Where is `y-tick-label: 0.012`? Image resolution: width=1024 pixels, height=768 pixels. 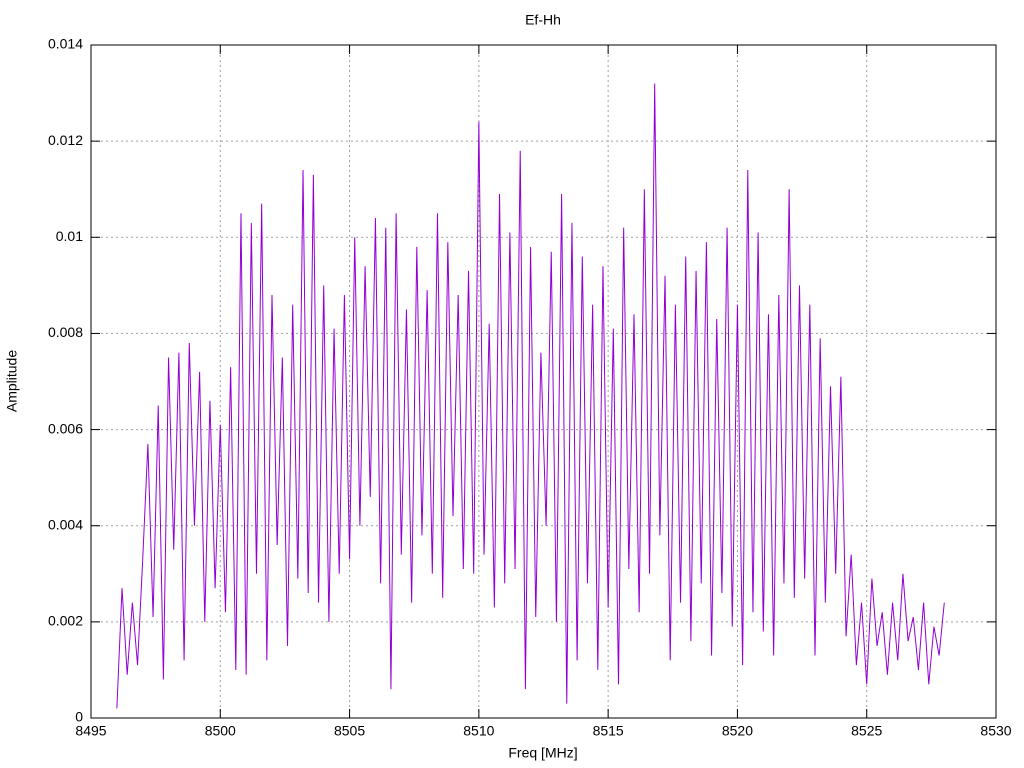
y-tick-label: 0.012 is located at coordinates (65, 140).